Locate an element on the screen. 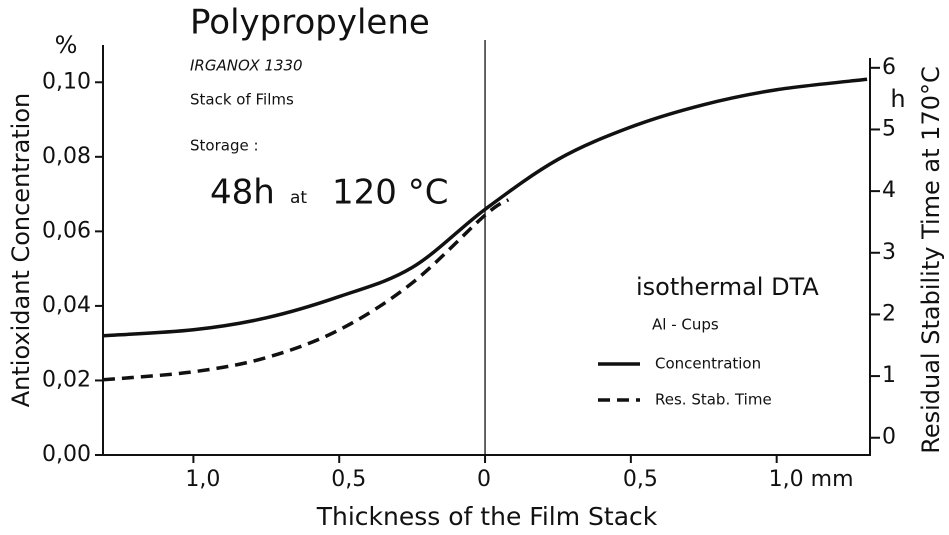 The image size is (949, 535). x-tick-label: 1,0 mm is located at coordinates (811, 479).